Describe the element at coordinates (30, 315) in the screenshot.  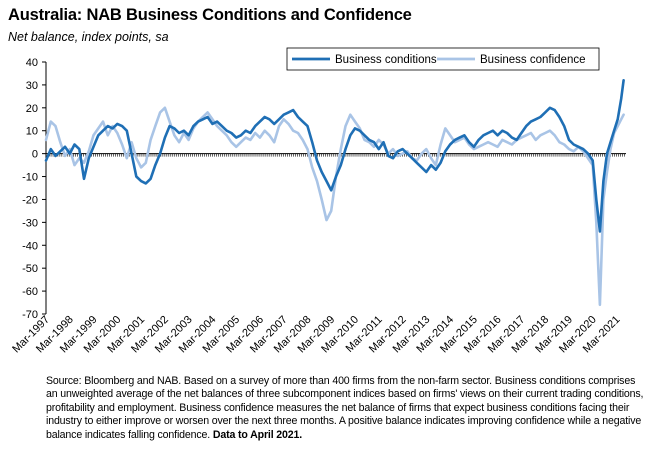
I see `y-tick-label: -70` at that location.